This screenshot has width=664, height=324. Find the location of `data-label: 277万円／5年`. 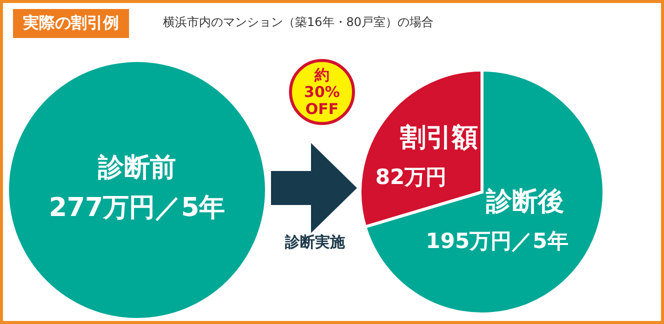

data-label: 277万円／5年 is located at coordinates (137, 208).